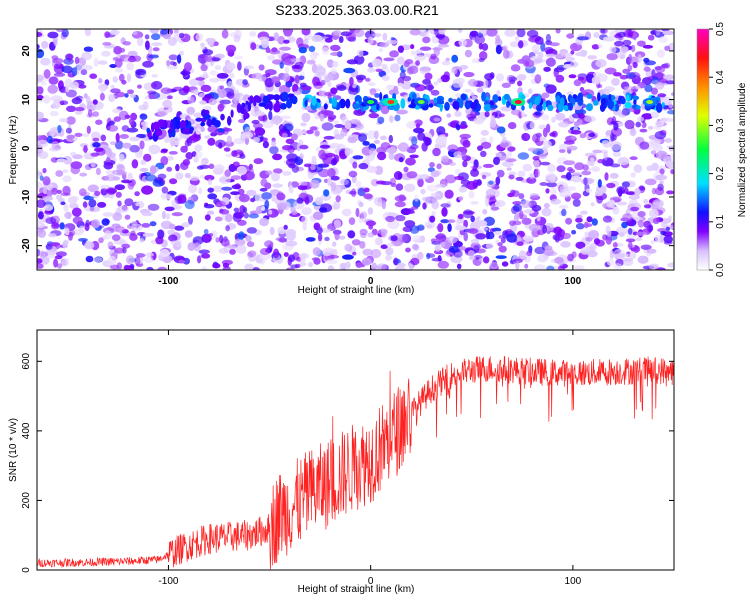 Image resolution: width=750 pixels, height=600 pixels. What do you see at coordinates (26, 245) in the screenshot?
I see `y-tick-label: -20` at bounding box center [26, 245].